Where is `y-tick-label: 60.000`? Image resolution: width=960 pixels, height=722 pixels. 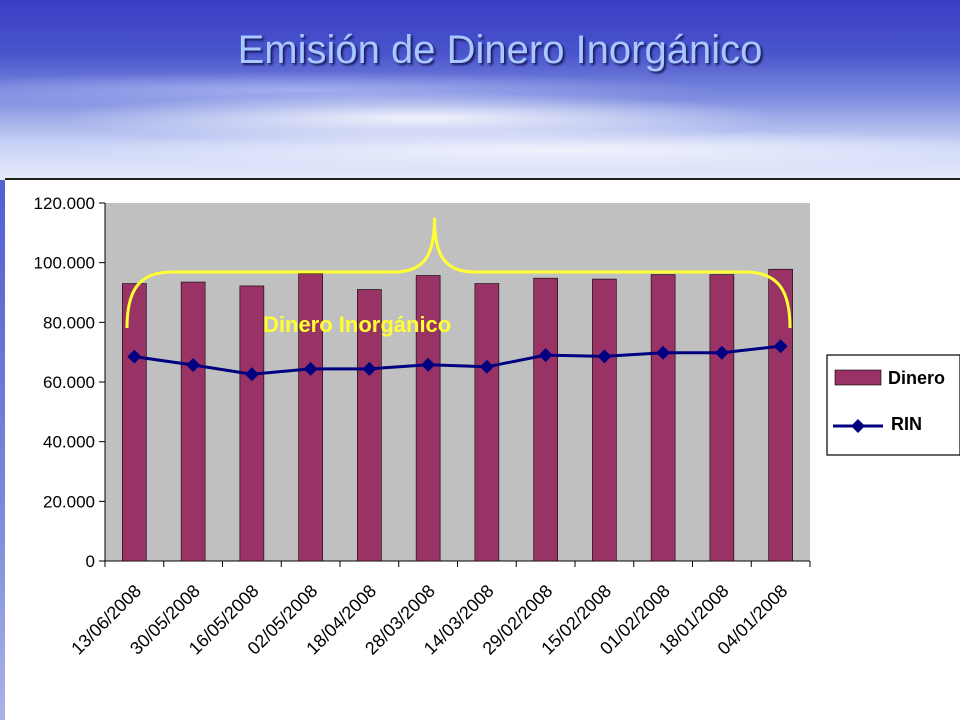
y-tick-label: 60.000 is located at coordinates (69, 382).